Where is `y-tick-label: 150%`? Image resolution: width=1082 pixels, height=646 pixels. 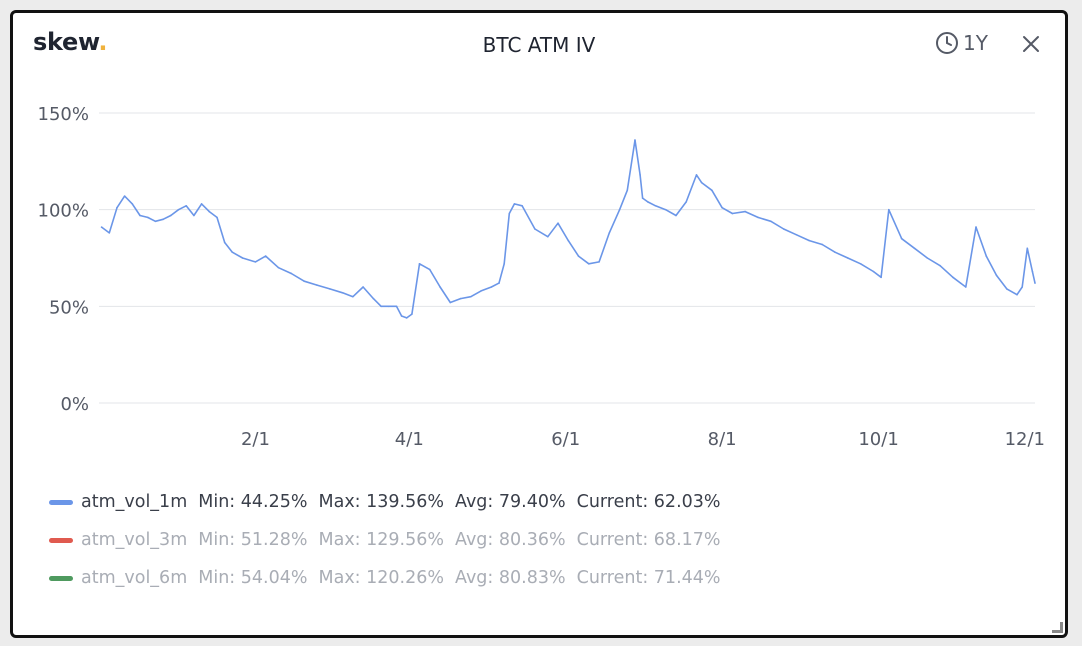
y-tick-label: 150% is located at coordinates (63, 114).